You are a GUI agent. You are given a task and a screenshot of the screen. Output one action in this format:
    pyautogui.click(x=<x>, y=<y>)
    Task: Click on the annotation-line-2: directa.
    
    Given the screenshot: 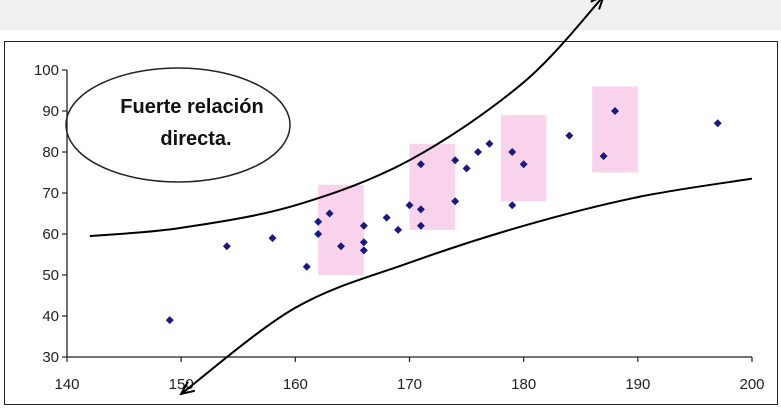 What is the action you would take?
    pyautogui.click(x=195, y=139)
    